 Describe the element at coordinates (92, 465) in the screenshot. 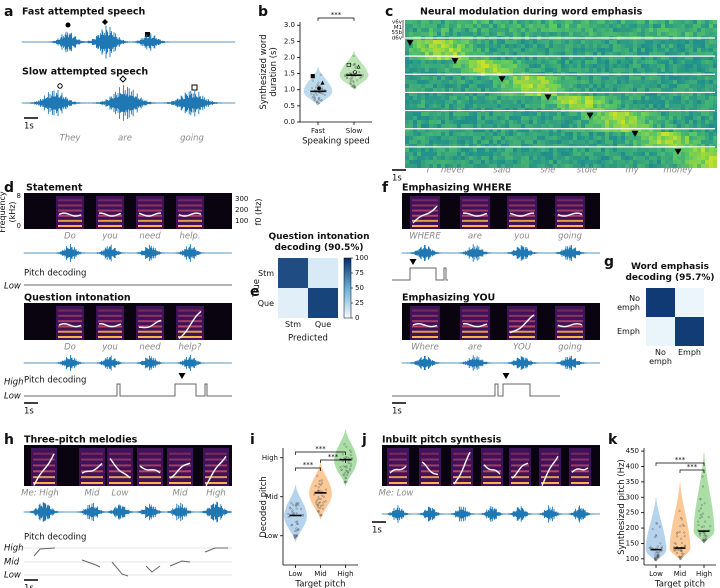

I see `spectrogram-harmonic` at that location.